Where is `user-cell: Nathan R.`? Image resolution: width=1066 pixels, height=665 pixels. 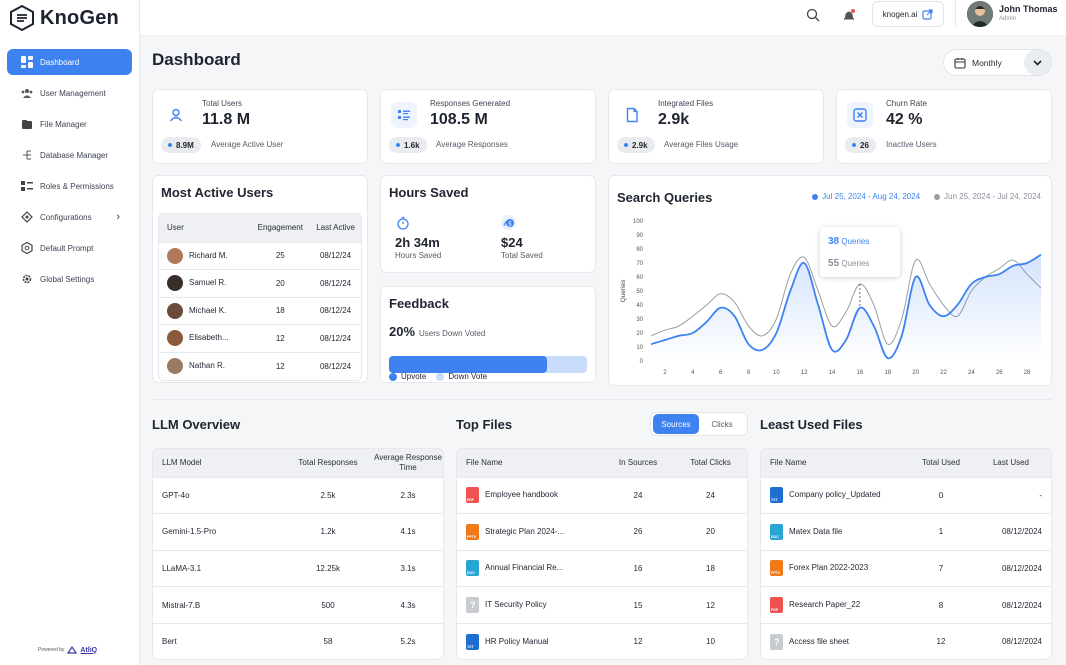 user-cell: Nathan R. is located at coordinates (205, 365).